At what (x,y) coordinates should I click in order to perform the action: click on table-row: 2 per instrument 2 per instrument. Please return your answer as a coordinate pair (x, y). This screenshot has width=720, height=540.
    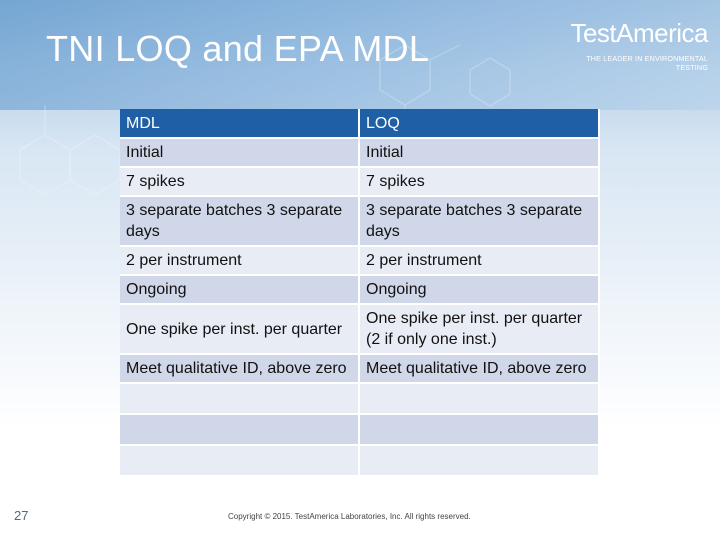
    Looking at the image, I should click on (360, 261).